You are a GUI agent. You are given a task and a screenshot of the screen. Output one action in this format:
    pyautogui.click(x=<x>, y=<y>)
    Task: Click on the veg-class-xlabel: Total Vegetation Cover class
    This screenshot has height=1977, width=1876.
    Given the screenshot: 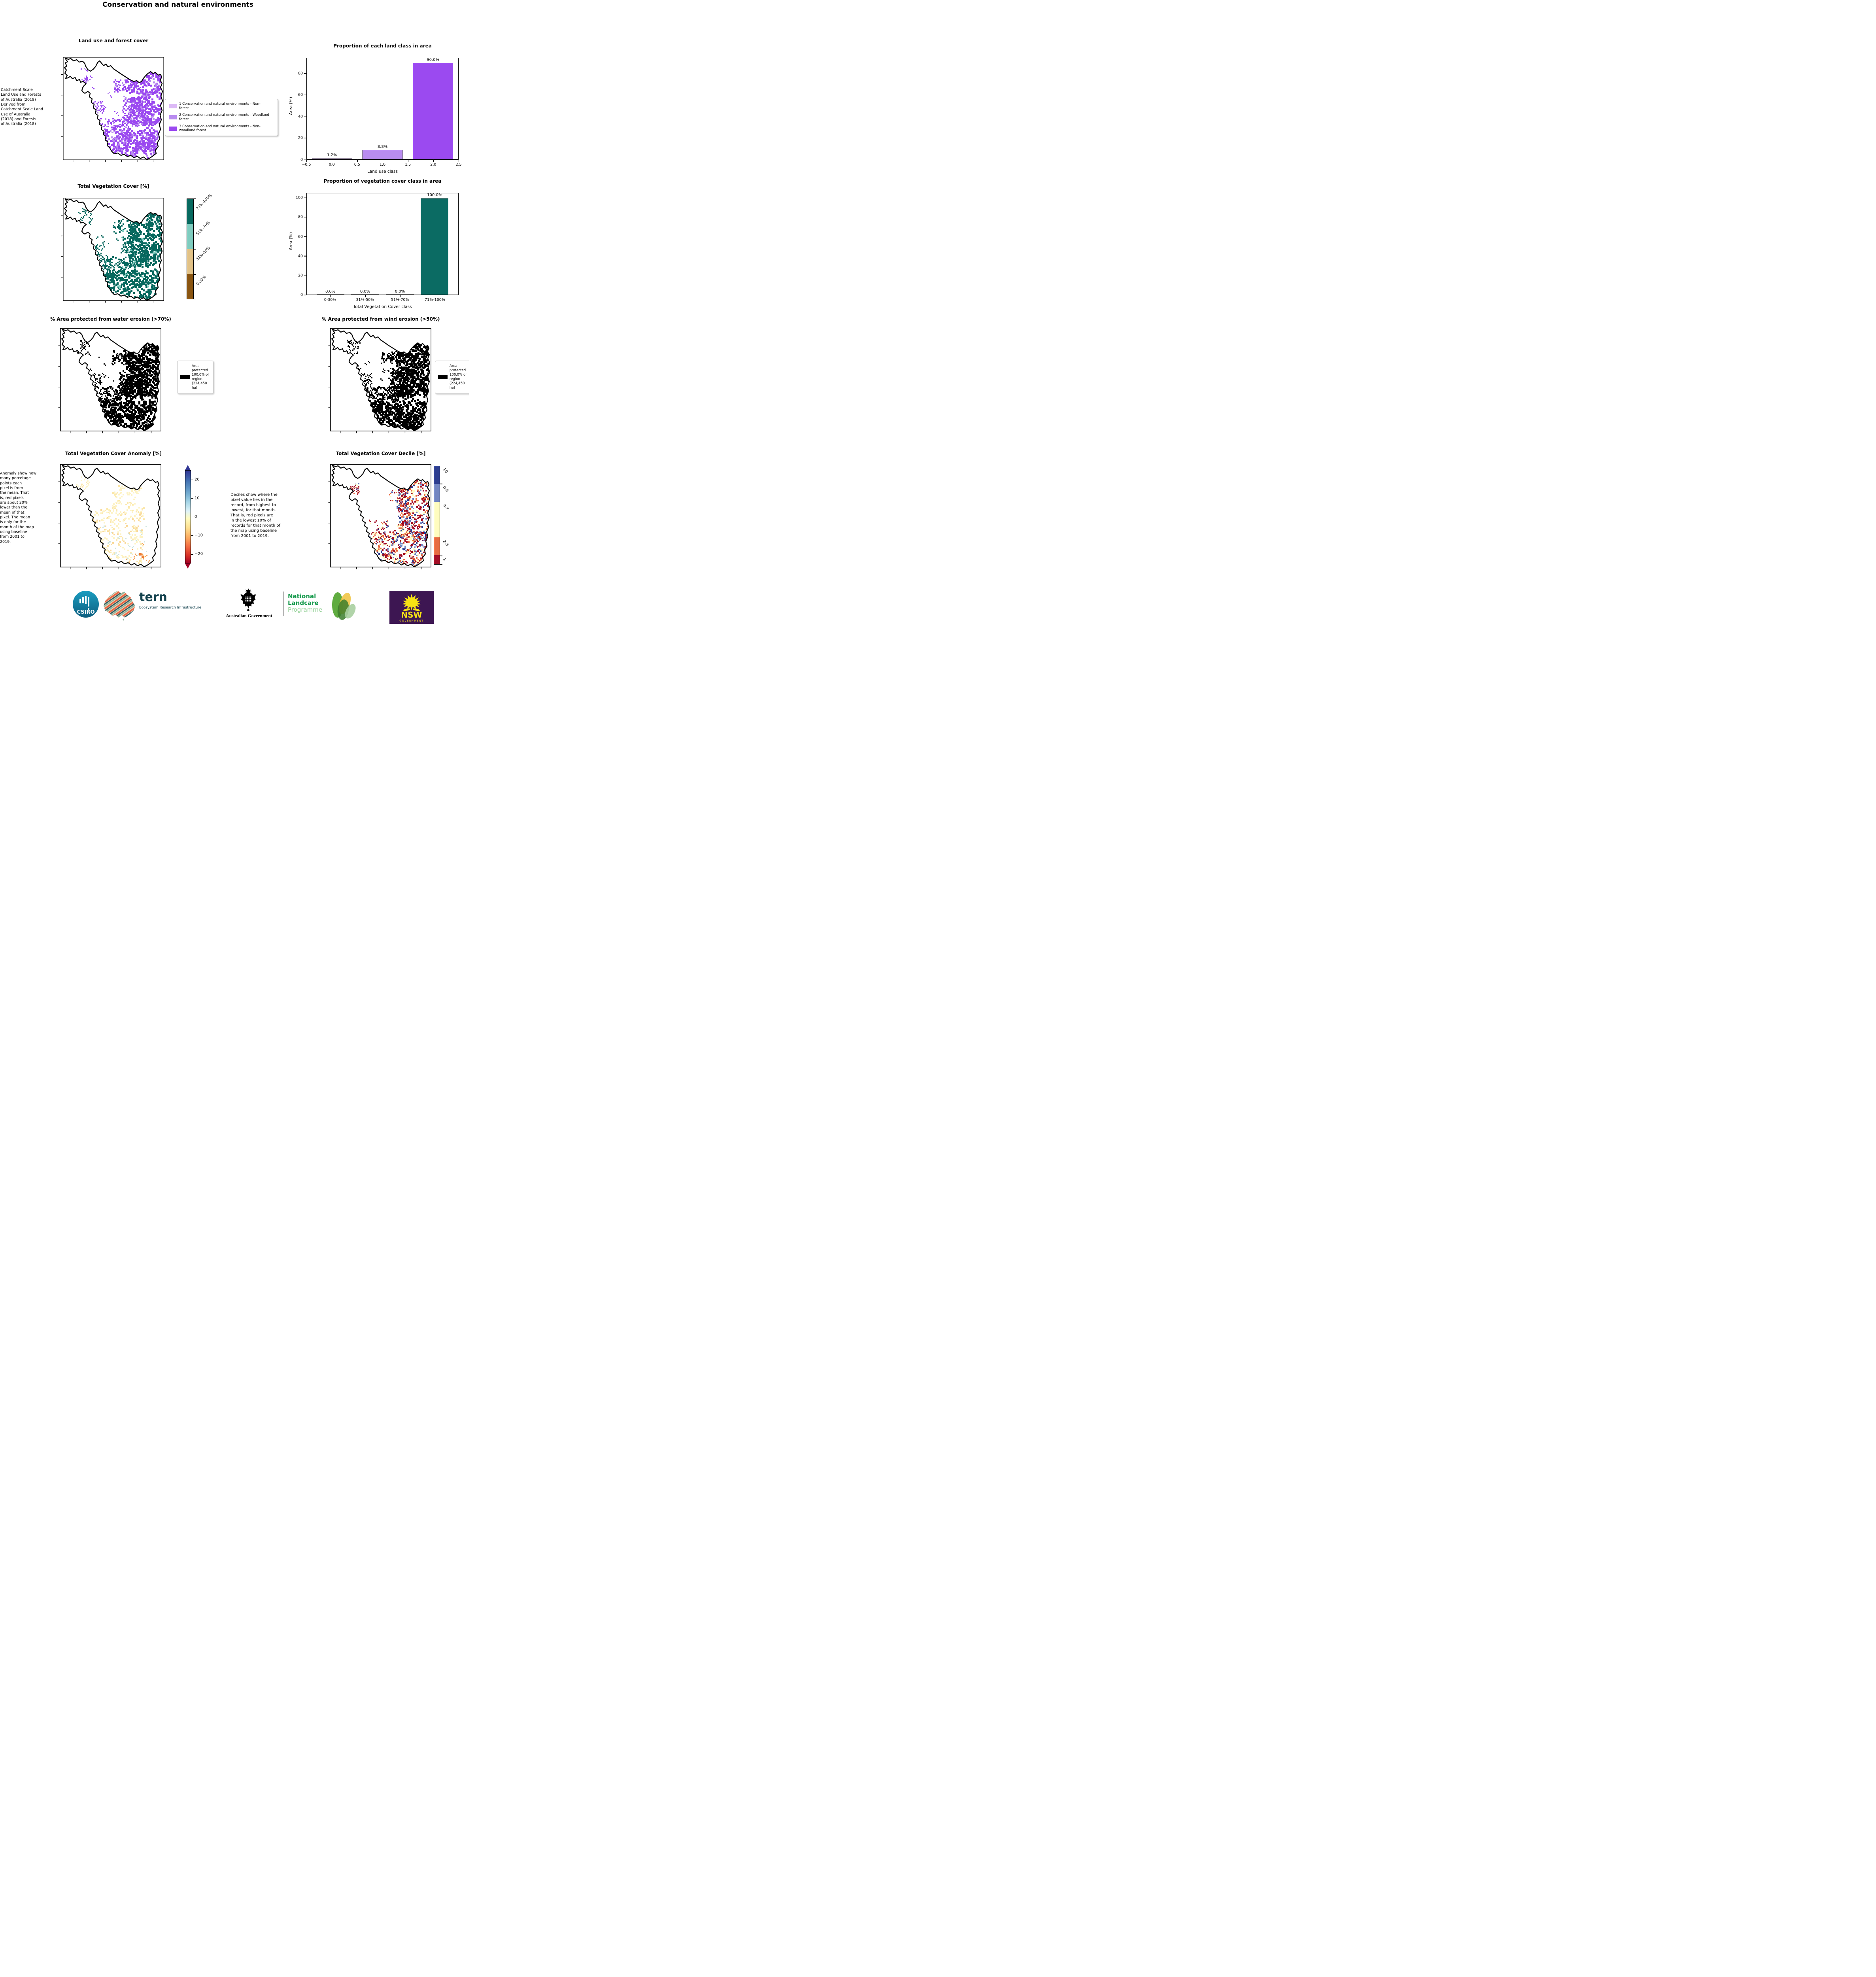 What is the action you would take?
    pyautogui.click(x=382, y=306)
    